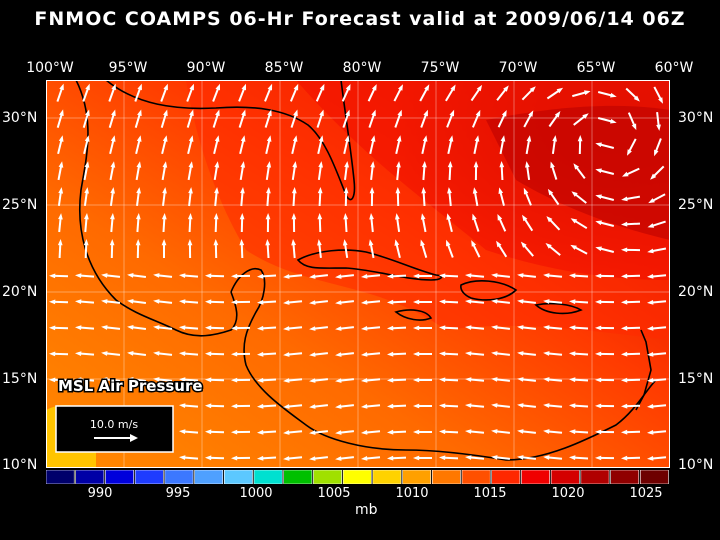 Image resolution: width=720 pixels, height=540 pixels. What do you see at coordinates (256, 493) in the screenshot?
I see `colorbar-tick: 1000` at bounding box center [256, 493].